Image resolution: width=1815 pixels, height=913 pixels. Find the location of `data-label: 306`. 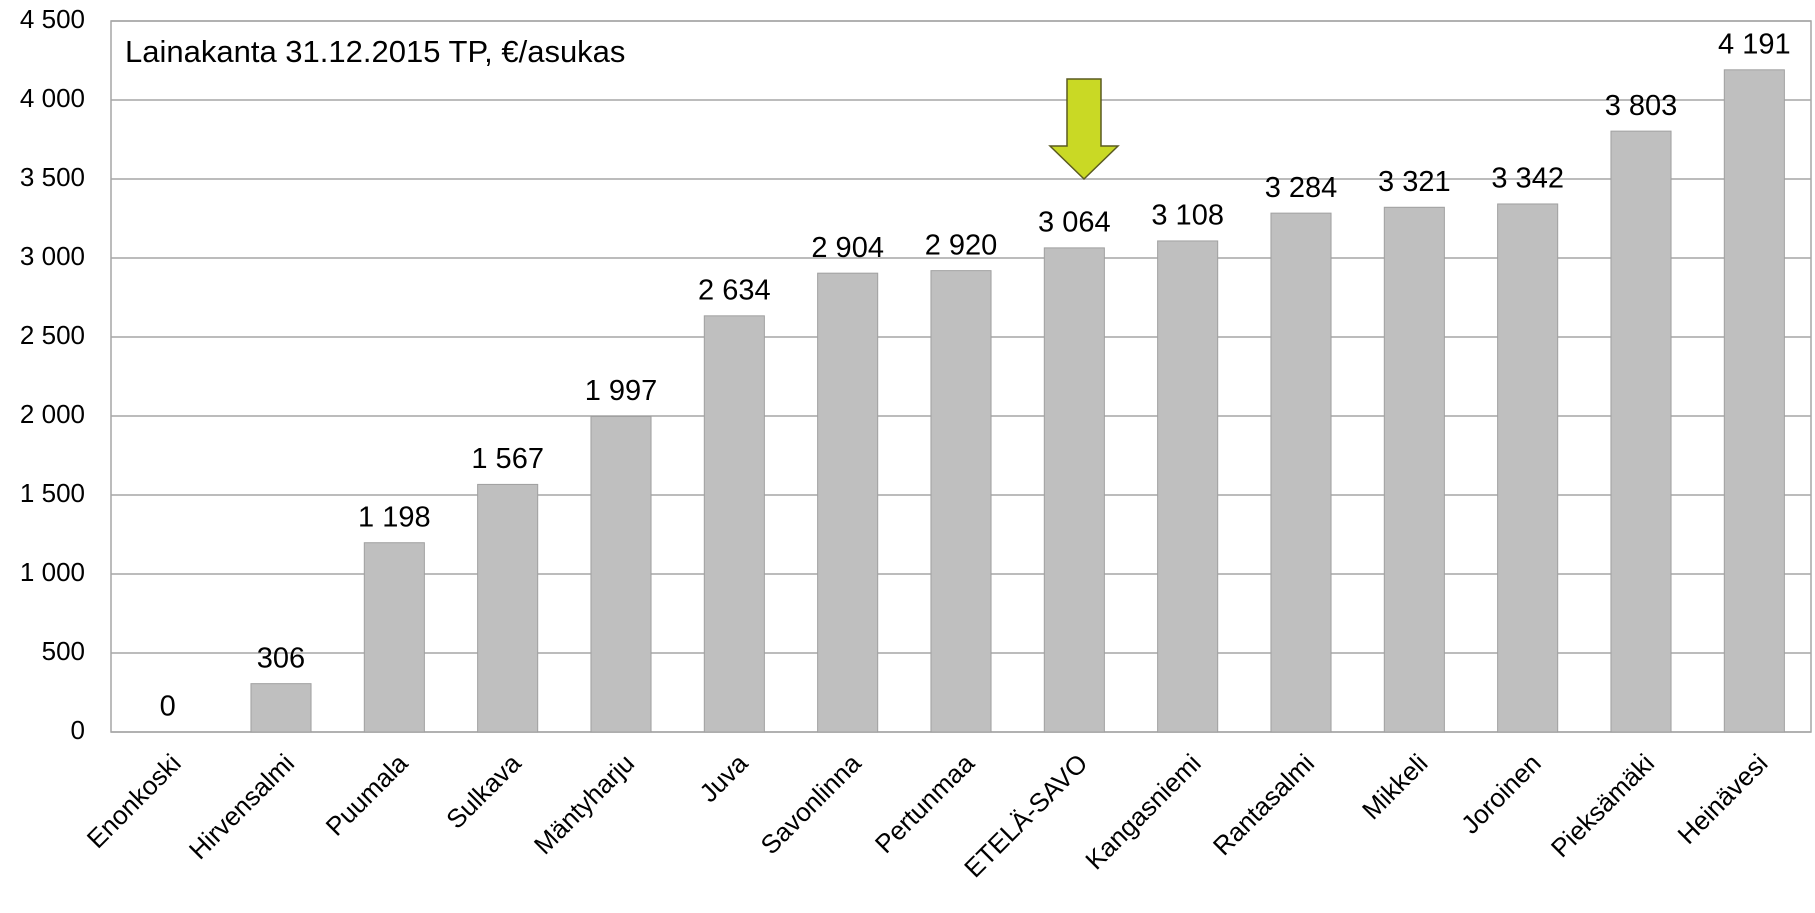

data-label: 306 is located at coordinates (281, 658).